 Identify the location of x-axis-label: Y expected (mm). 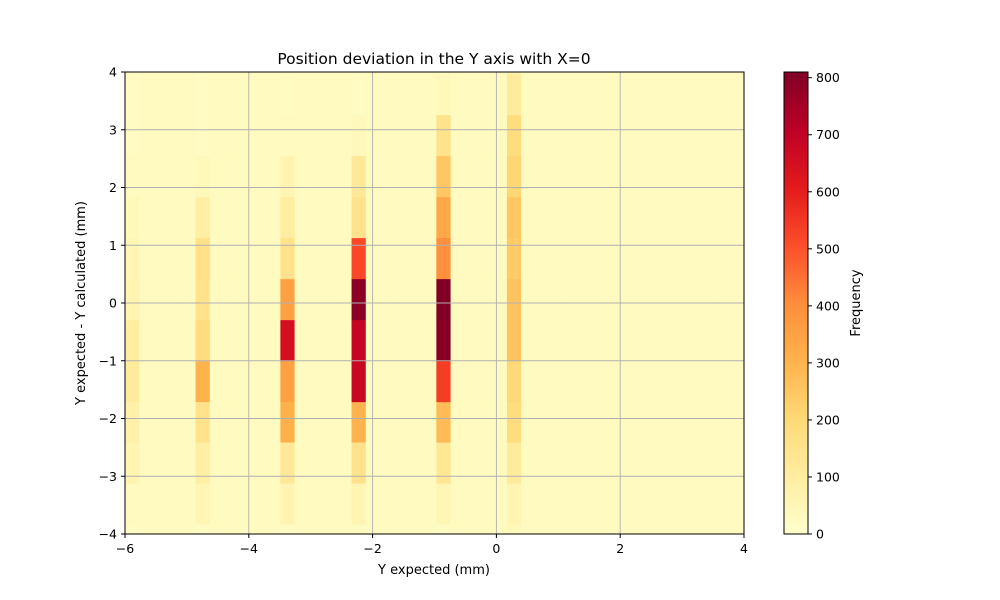
(433, 570).